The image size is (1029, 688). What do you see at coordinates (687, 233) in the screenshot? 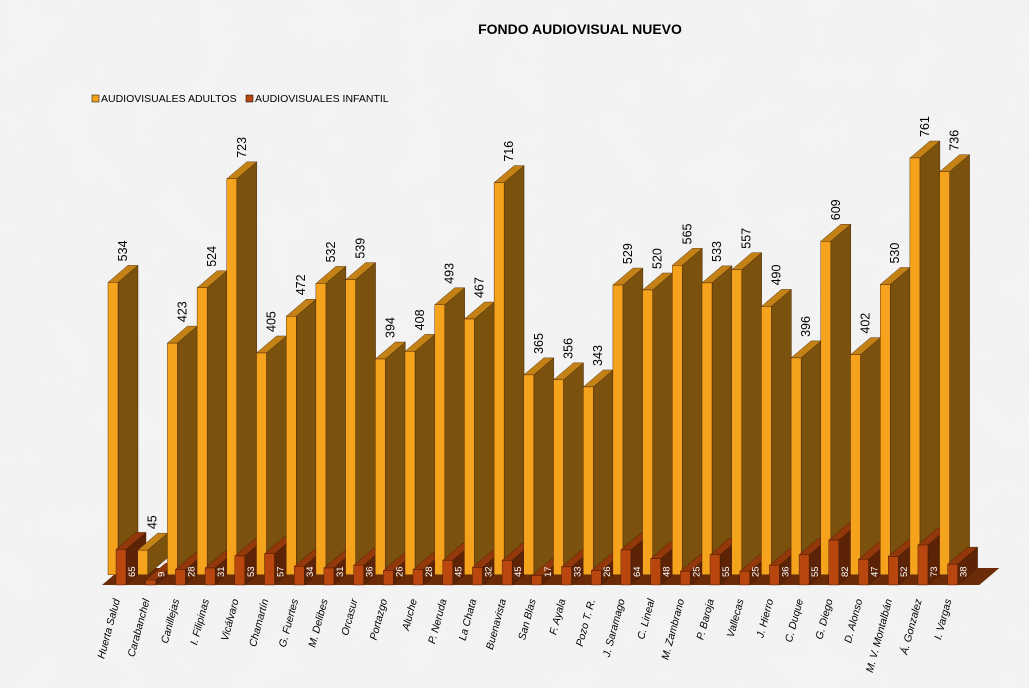
I see `data-label: 565` at bounding box center [687, 233].